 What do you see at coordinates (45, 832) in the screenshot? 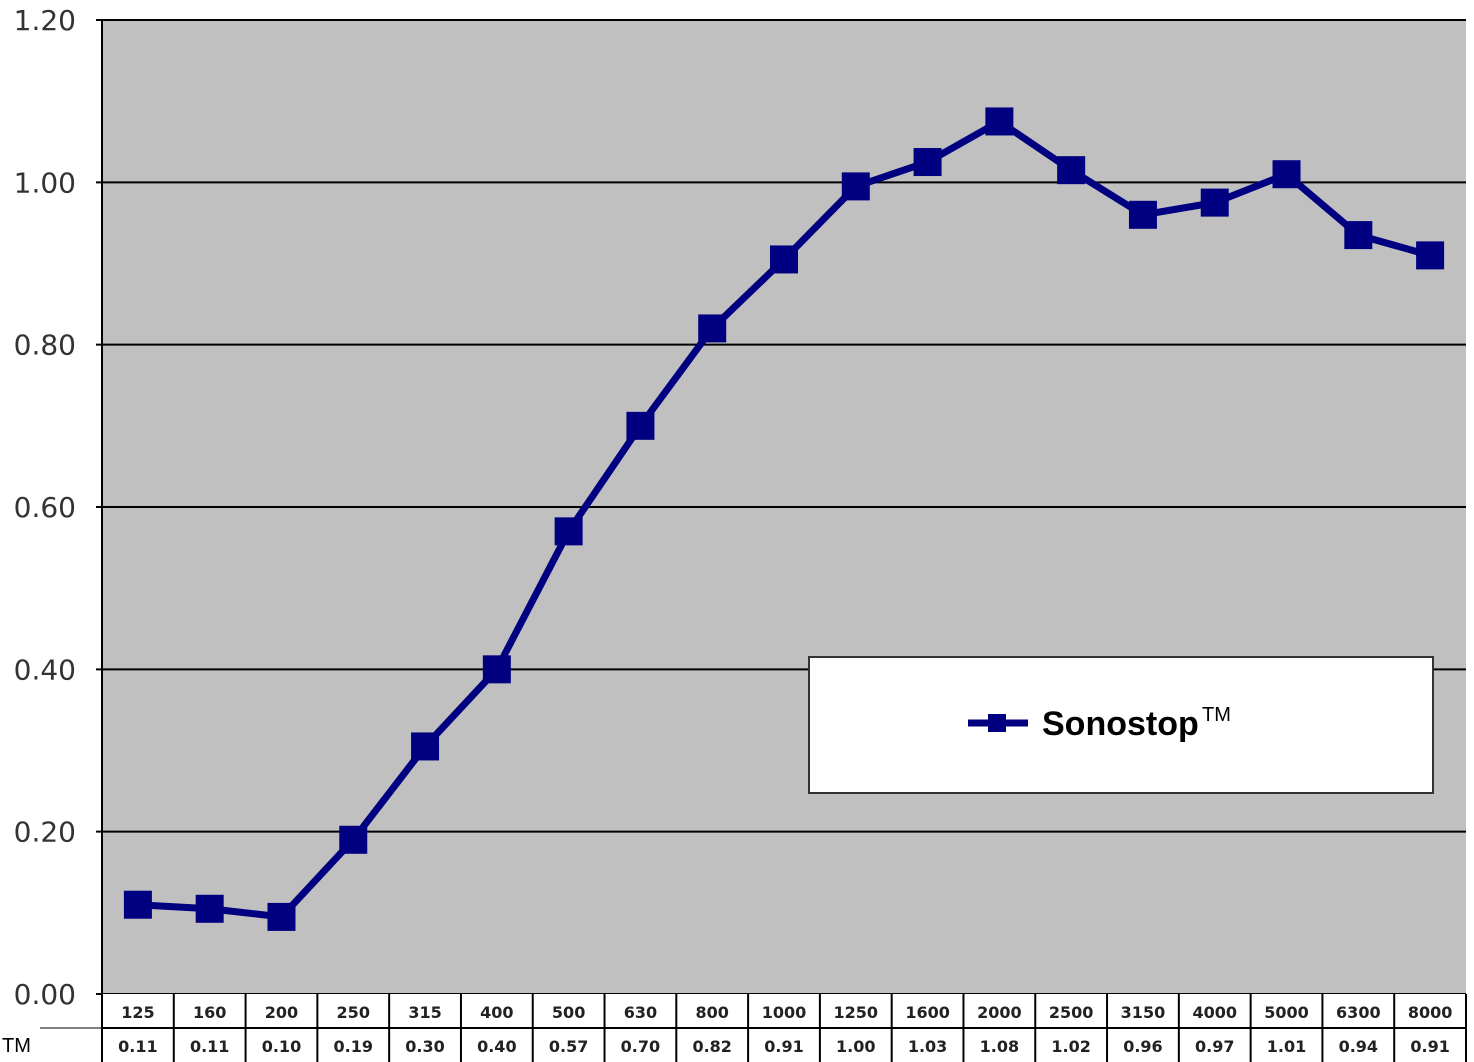
I see `y-tick-label: 0.20` at bounding box center [45, 832].